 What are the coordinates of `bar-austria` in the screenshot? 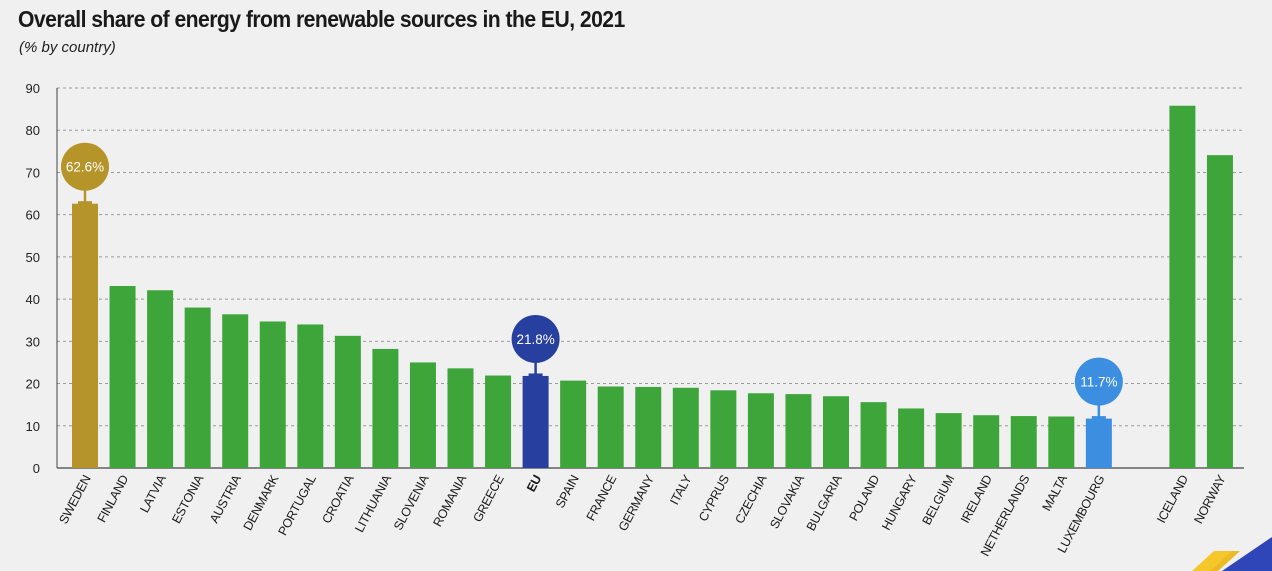 It's located at (235, 391).